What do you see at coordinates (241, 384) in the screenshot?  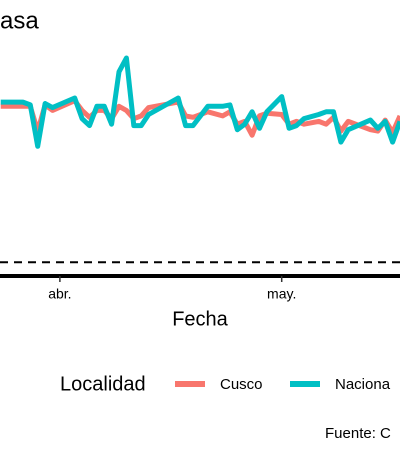 I see `legend-label: Cusco` at bounding box center [241, 384].